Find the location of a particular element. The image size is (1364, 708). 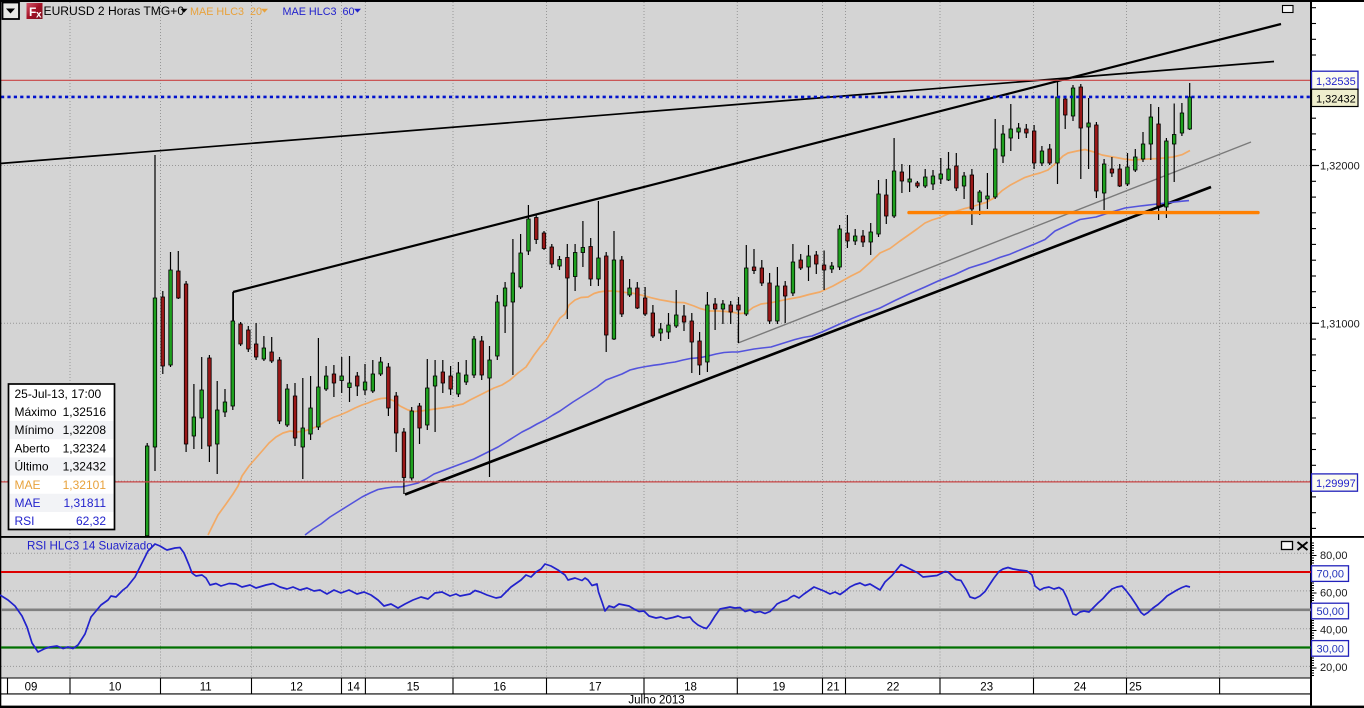

svg-text: 1,31811 is located at coordinates (85, 503).